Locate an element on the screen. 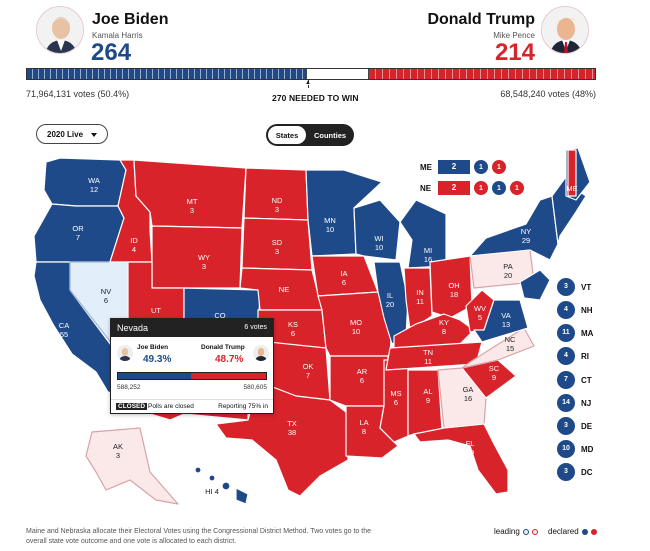  election-year-selected: 2020 Live is located at coordinates (65, 134).